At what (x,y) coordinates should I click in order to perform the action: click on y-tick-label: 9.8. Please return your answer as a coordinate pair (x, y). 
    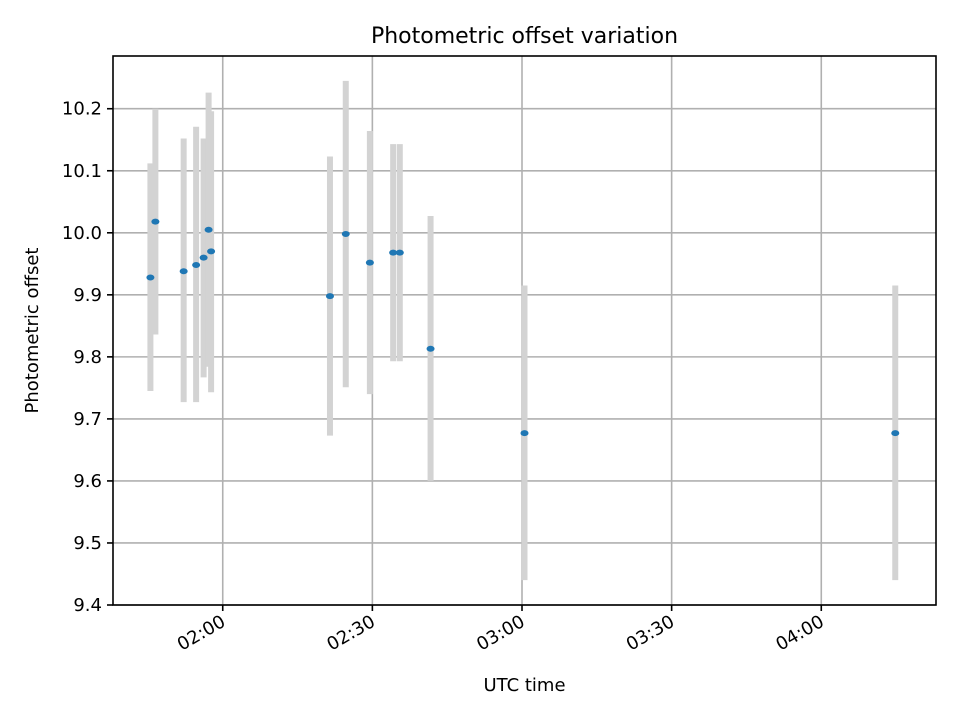
    Looking at the image, I should click on (87, 357).